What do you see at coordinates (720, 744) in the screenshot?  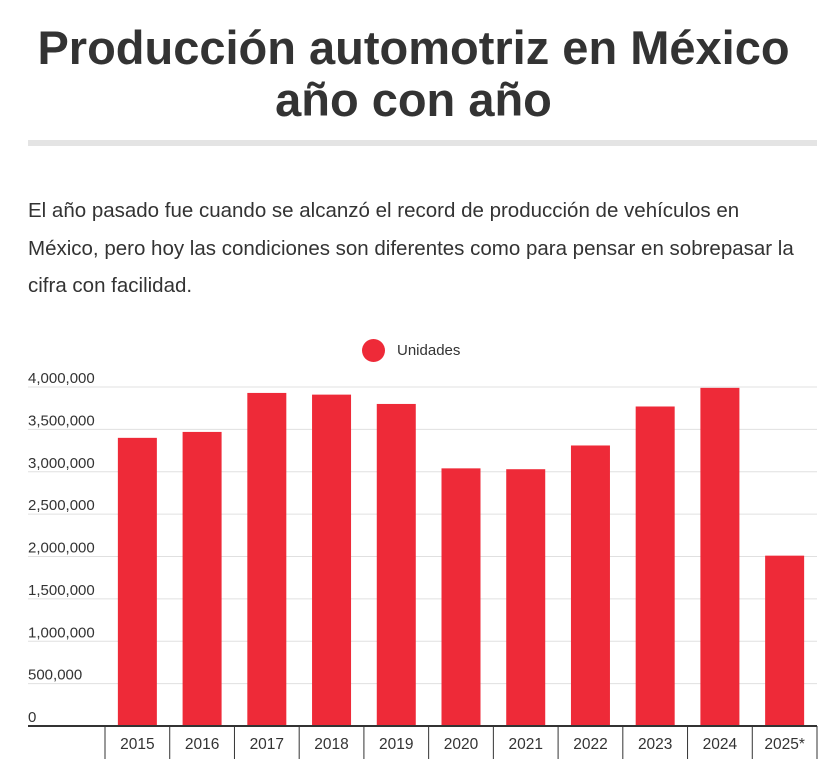 I see `x-tick-label: 2024` at bounding box center [720, 744].